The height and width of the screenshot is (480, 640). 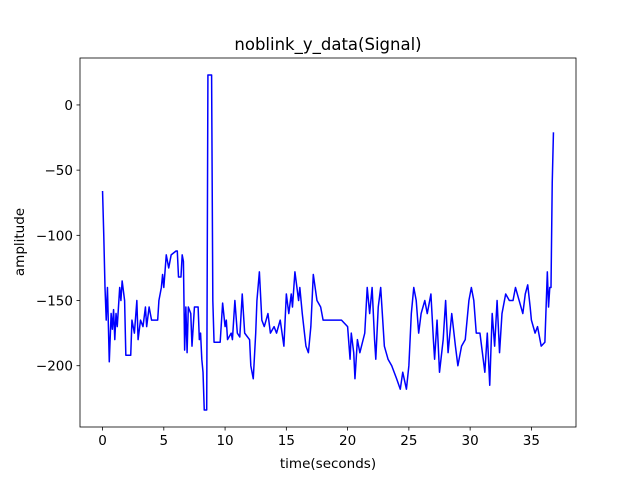 I want to click on x-axis-label: time(seconds), so click(x=328, y=464).